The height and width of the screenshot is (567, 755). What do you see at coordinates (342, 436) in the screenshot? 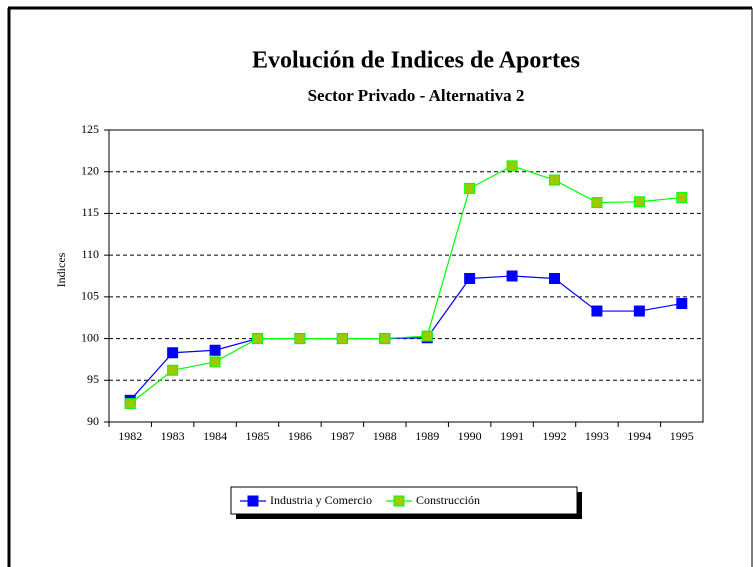
I see `x-tick-label: 1987` at bounding box center [342, 436].